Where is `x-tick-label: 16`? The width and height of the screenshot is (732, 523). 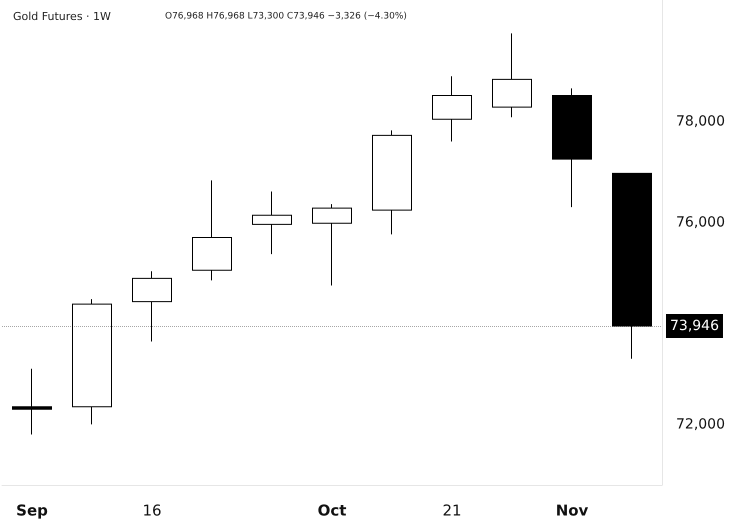 x-tick-label: 16 is located at coordinates (152, 511).